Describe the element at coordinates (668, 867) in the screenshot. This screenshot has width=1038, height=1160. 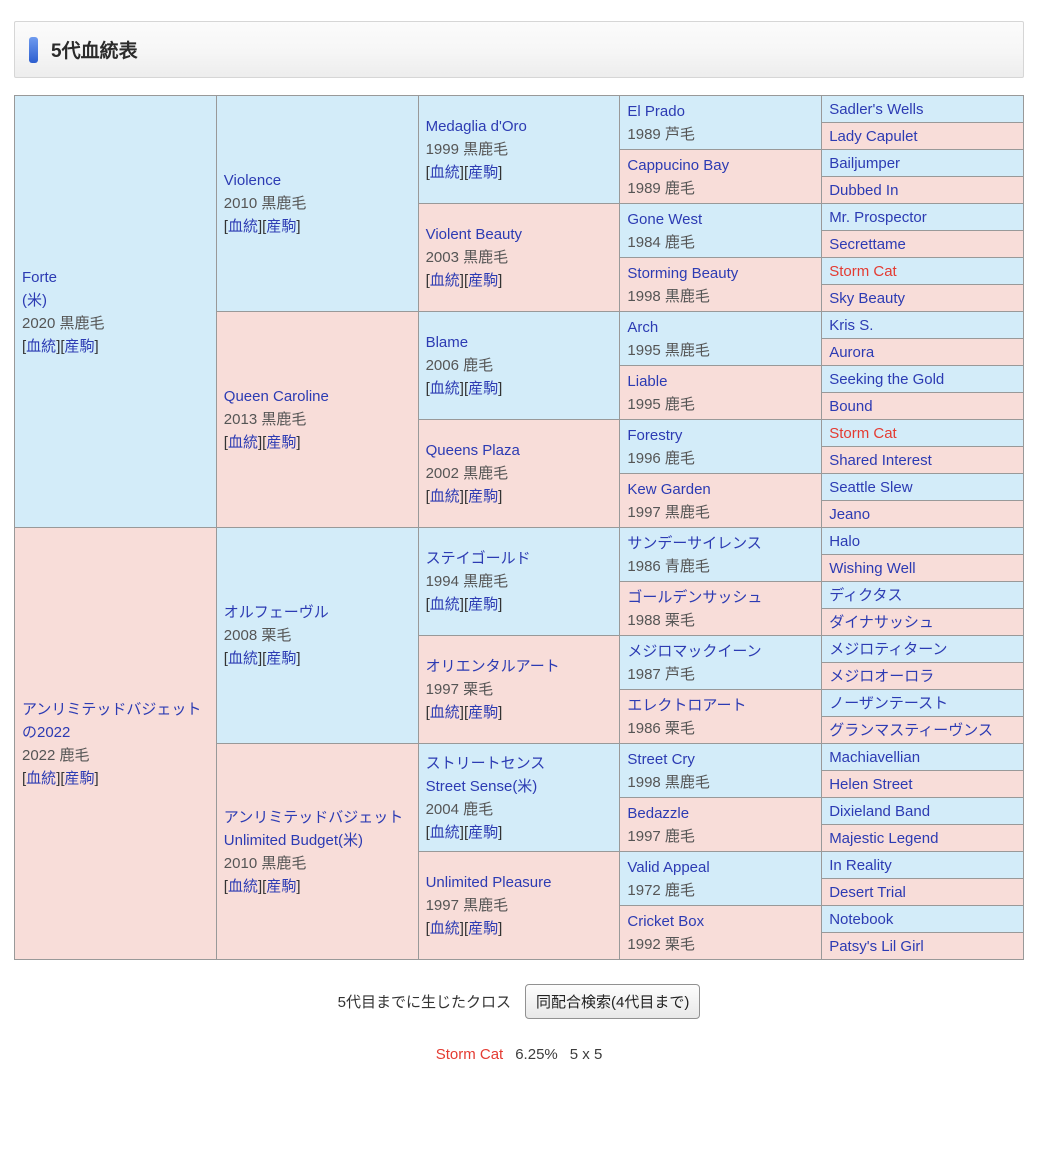
I see `horse-link: Valid Appeal` at that location.